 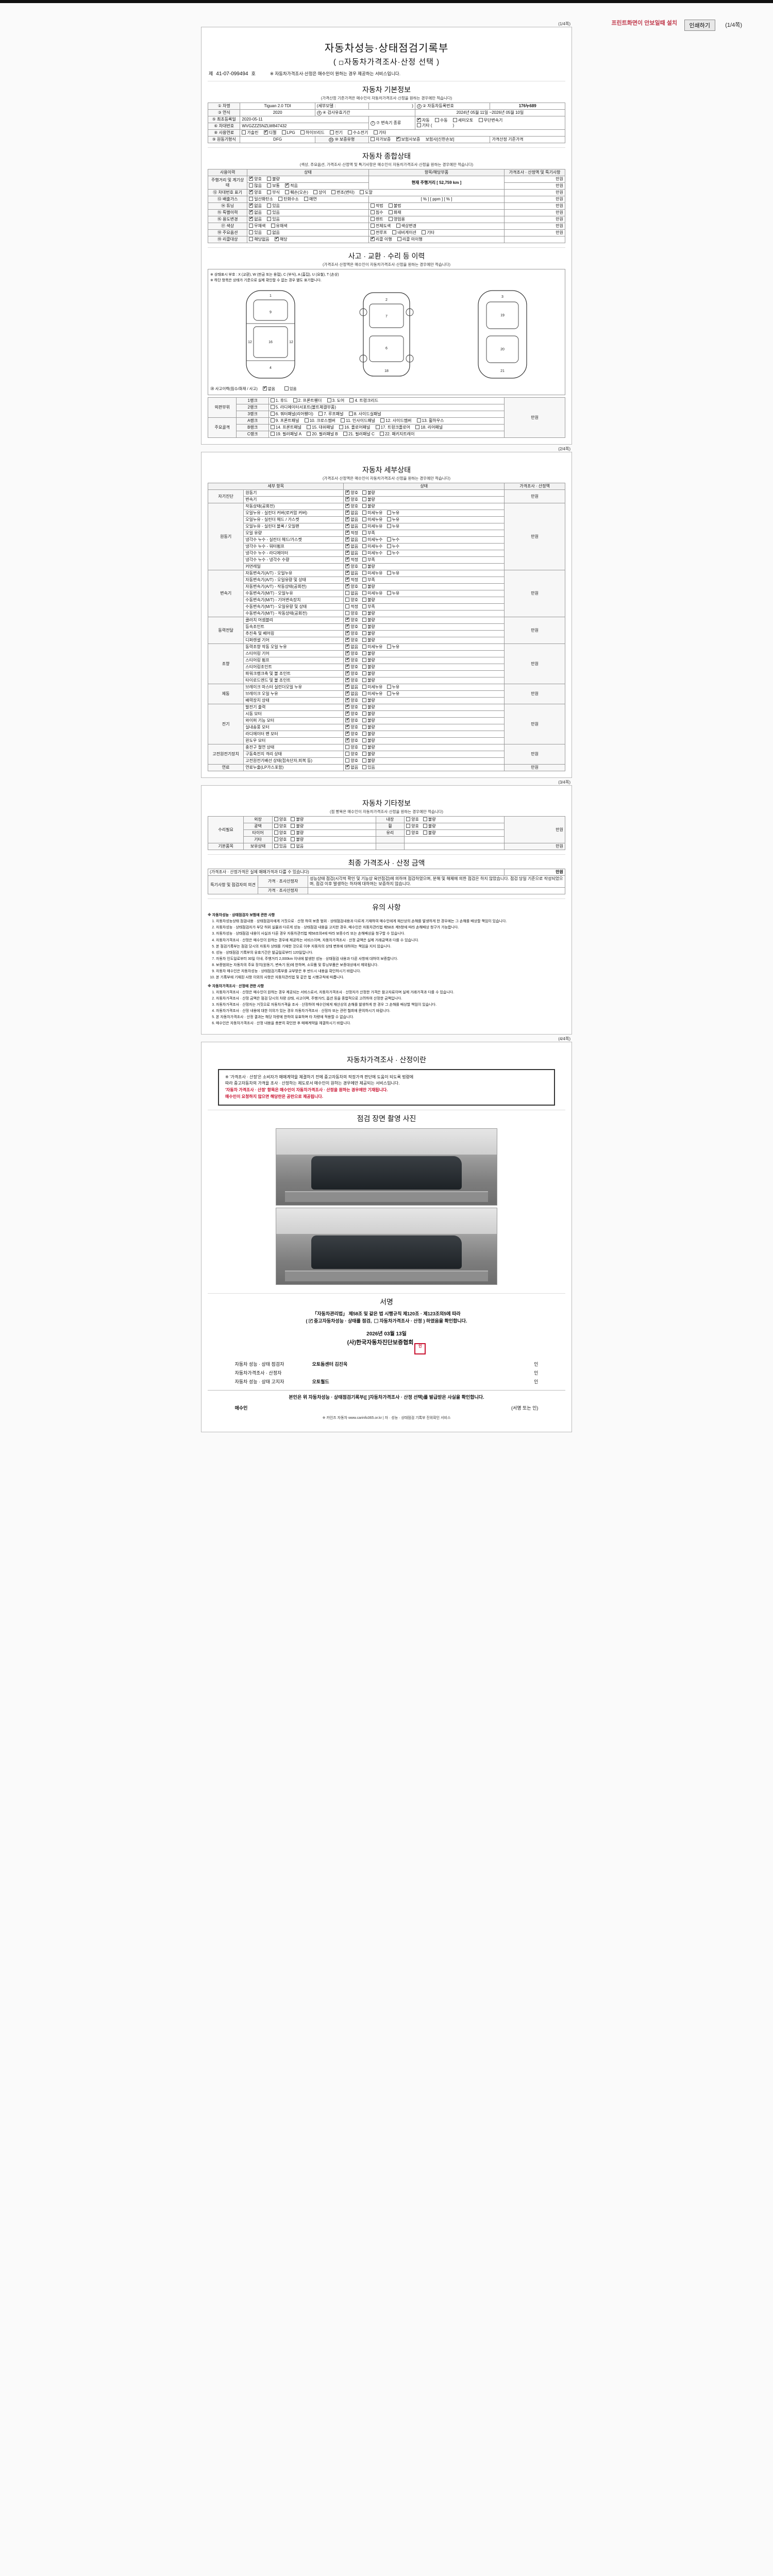 I want to click on opt-d64: 불량, so click(x=368, y=673).